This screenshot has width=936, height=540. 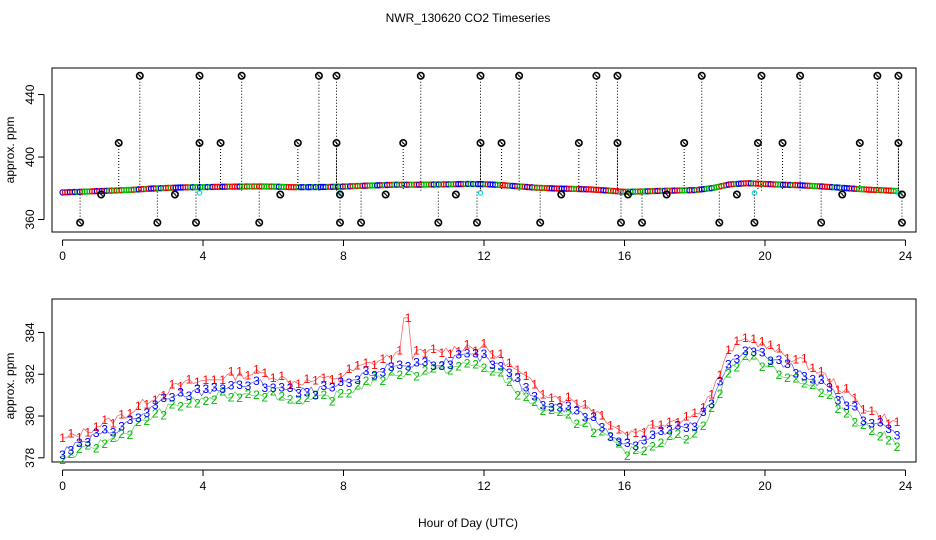 I want to click on bottom-y-tick-label: 380, so click(x=30, y=416).